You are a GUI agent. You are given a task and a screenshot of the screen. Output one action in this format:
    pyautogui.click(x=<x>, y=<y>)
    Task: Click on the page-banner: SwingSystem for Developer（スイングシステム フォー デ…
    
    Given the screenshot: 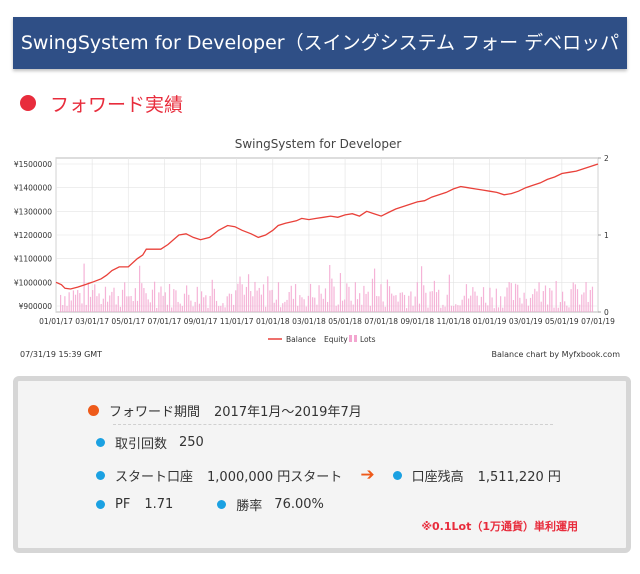 What is the action you would take?
    pyautogui.click(x=320, y=61)
    